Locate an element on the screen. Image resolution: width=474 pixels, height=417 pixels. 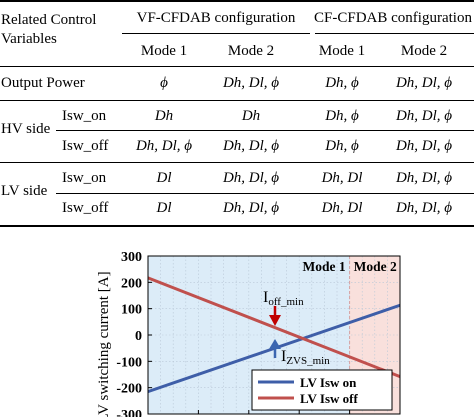
y-axis-label: LV switching current [A] is located at coordinates (104, 344).